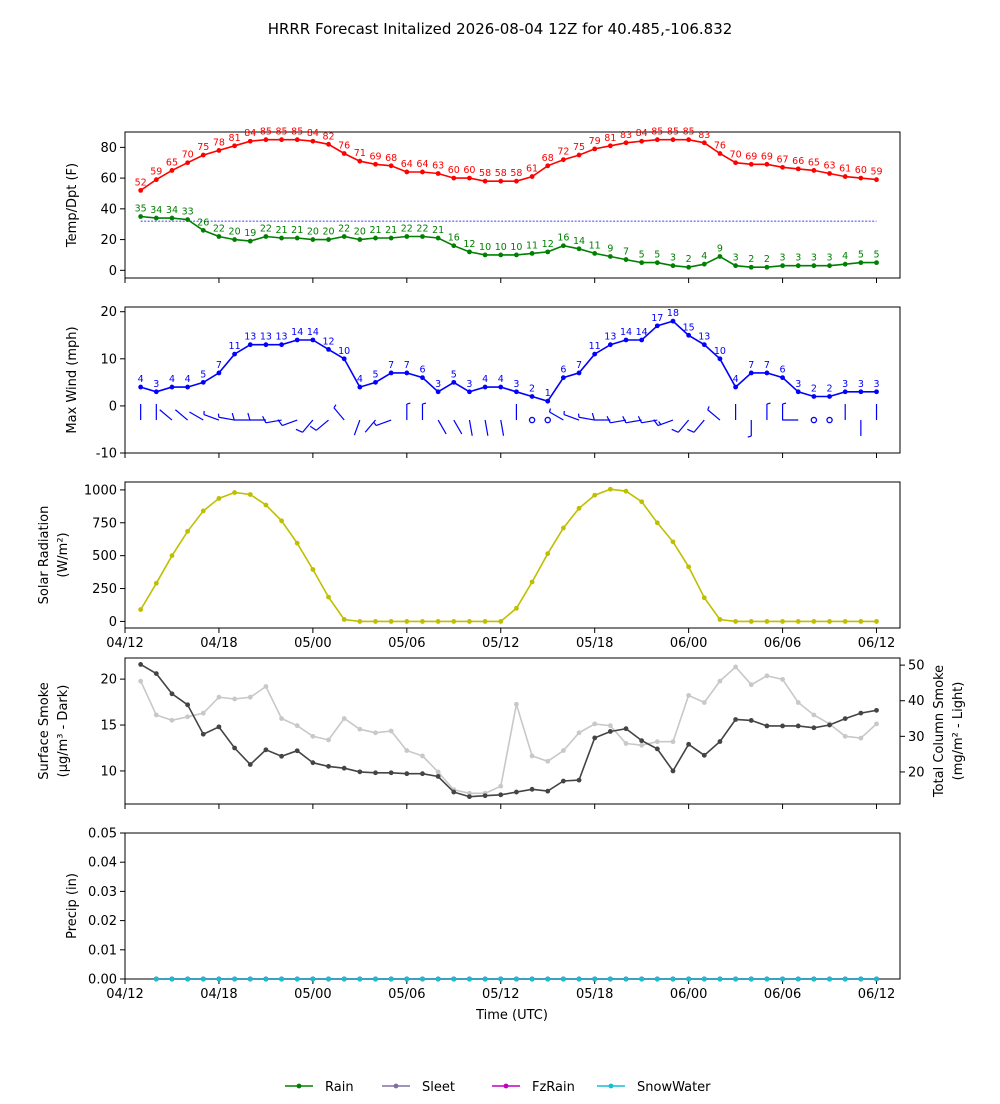  What do you see at coordinates (102, 921) in the screenshot?
I see `y-tick-label: 0.02` at bounding box center [102, 921].